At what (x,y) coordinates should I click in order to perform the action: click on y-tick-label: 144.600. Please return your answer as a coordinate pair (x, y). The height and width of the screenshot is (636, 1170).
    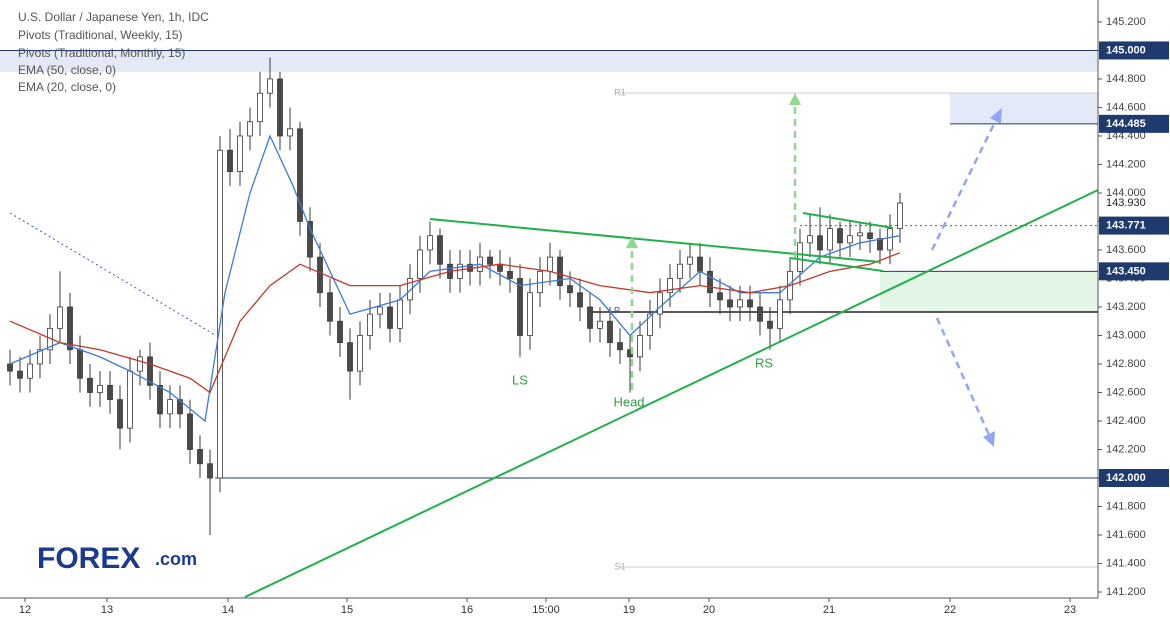
    Looking at the image, I should click on (1126, 107).